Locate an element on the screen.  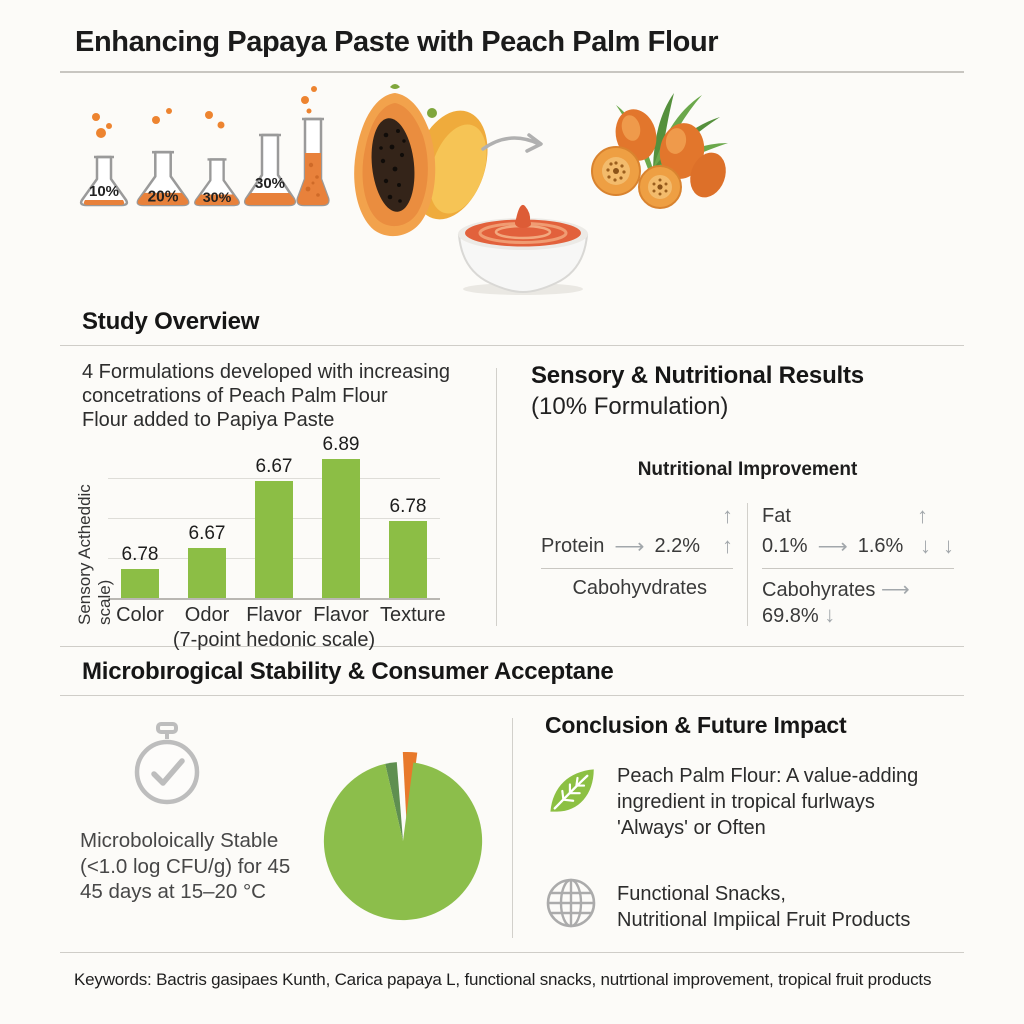
mid-divider is located at coordinates (512, 646).